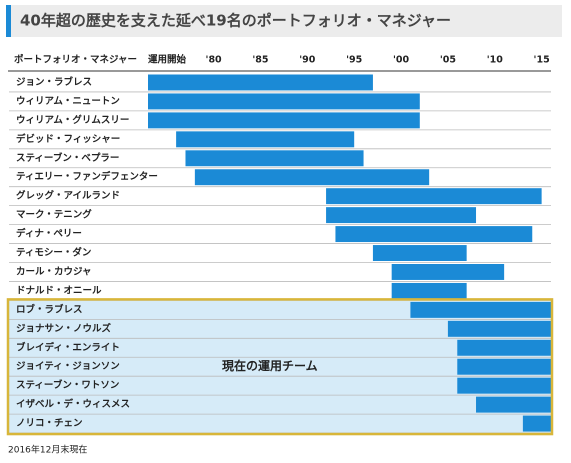 The image size is (571, 463). I want to click on manager-name: スティーブン・ワトソン, so click(67, 385).